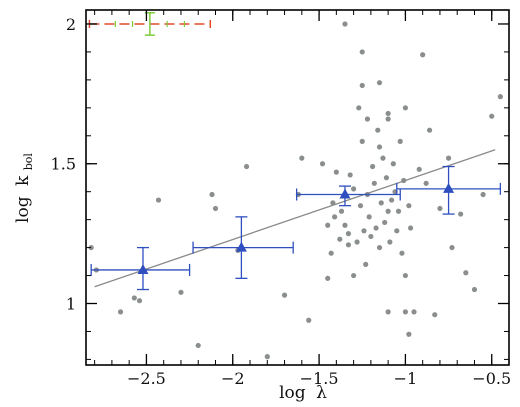  I want to click on x-axis-label-symbol: λ, so click(321, 393).